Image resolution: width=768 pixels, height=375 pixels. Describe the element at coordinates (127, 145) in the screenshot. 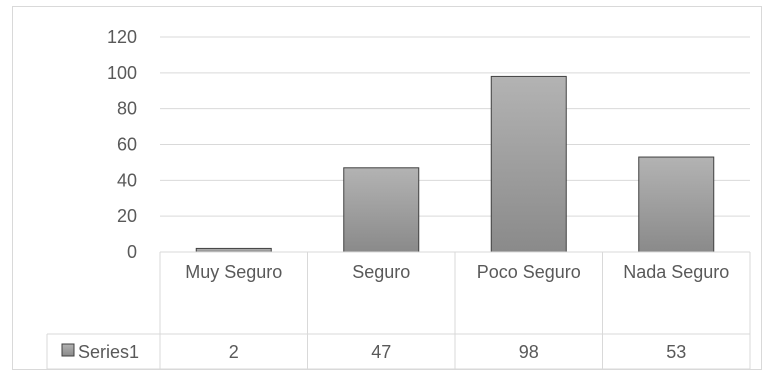

I see `y-tick-label: 60` at that location.